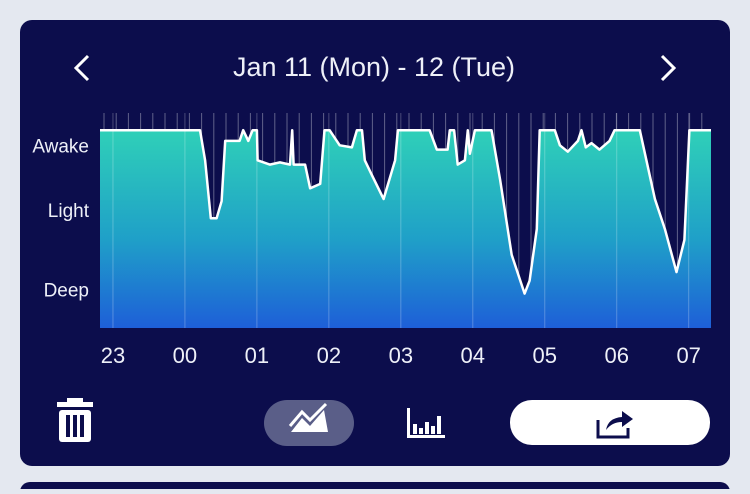  What do you see at coordinates (60, 146) in the screenshot?
I see `y-tick-label: Awake` at bounding box center [60, 146].